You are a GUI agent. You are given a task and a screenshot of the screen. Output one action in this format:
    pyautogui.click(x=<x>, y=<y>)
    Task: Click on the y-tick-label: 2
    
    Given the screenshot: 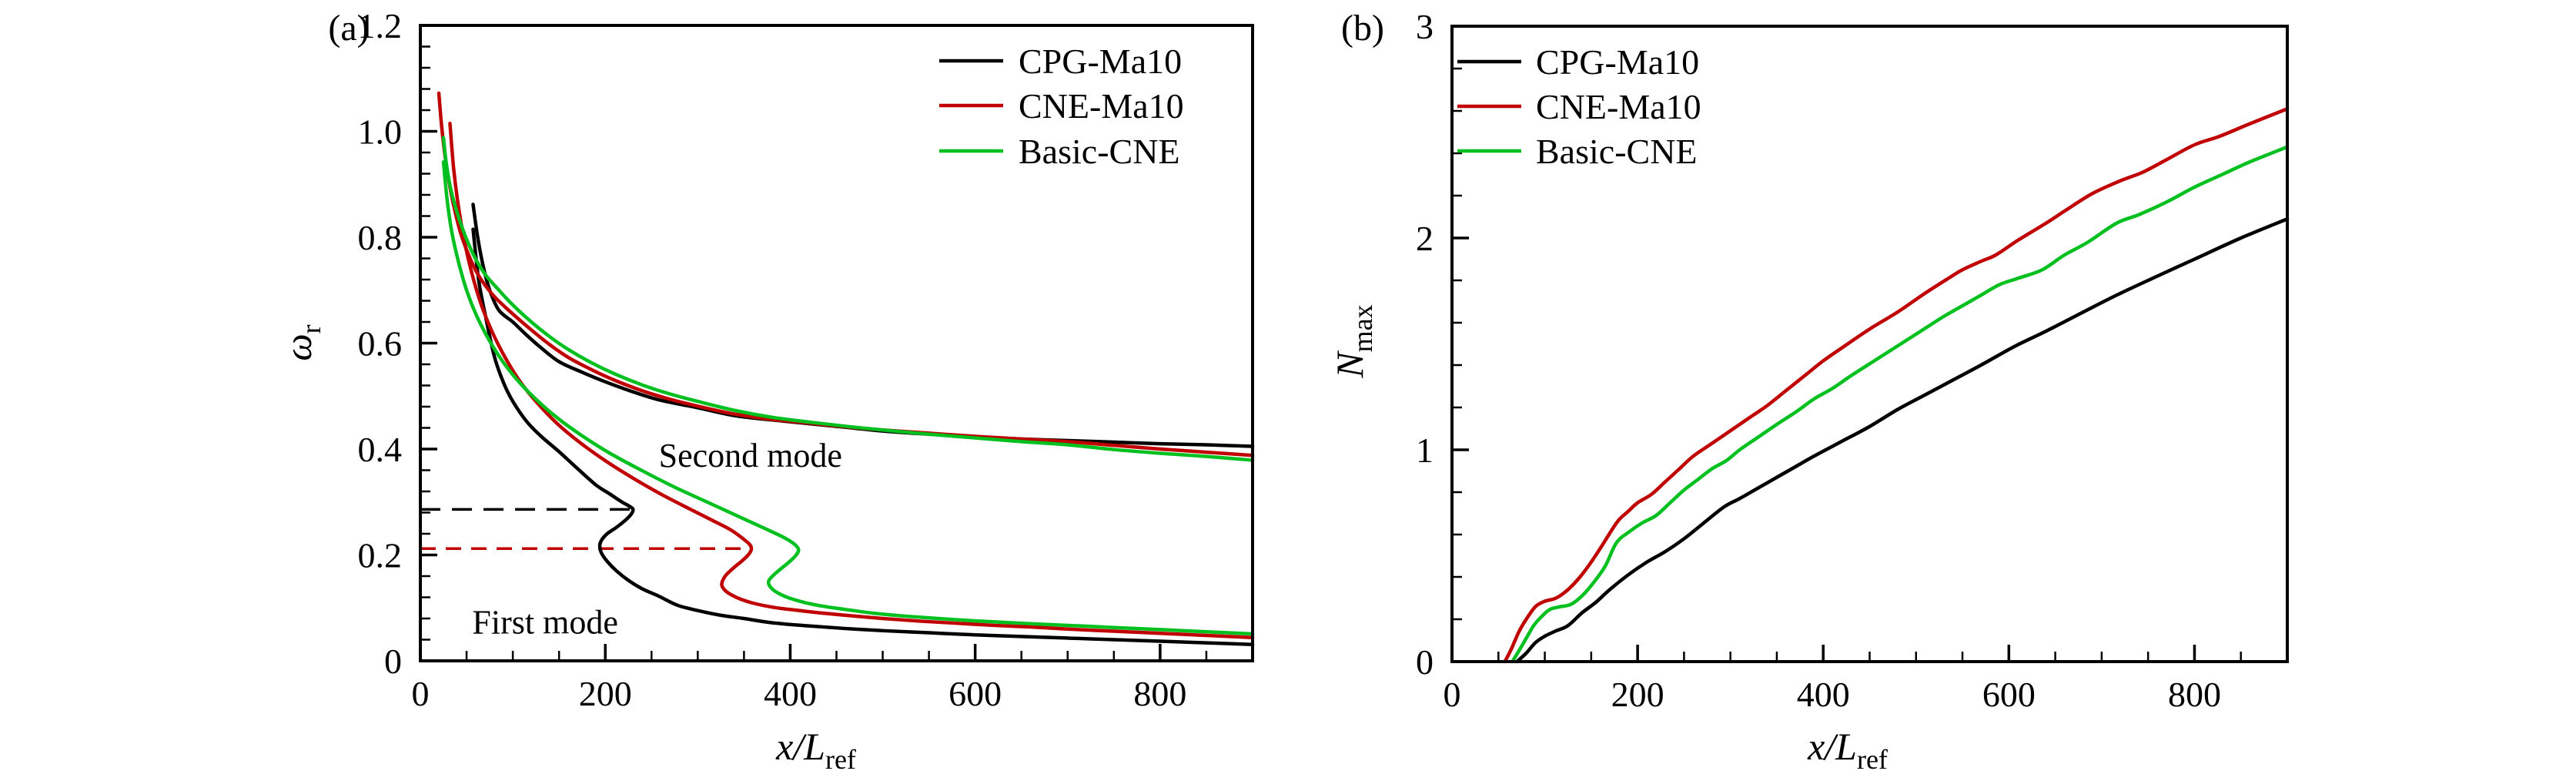 What is the action you would take?
    pyautogui.click(x=1425, y=239)
    